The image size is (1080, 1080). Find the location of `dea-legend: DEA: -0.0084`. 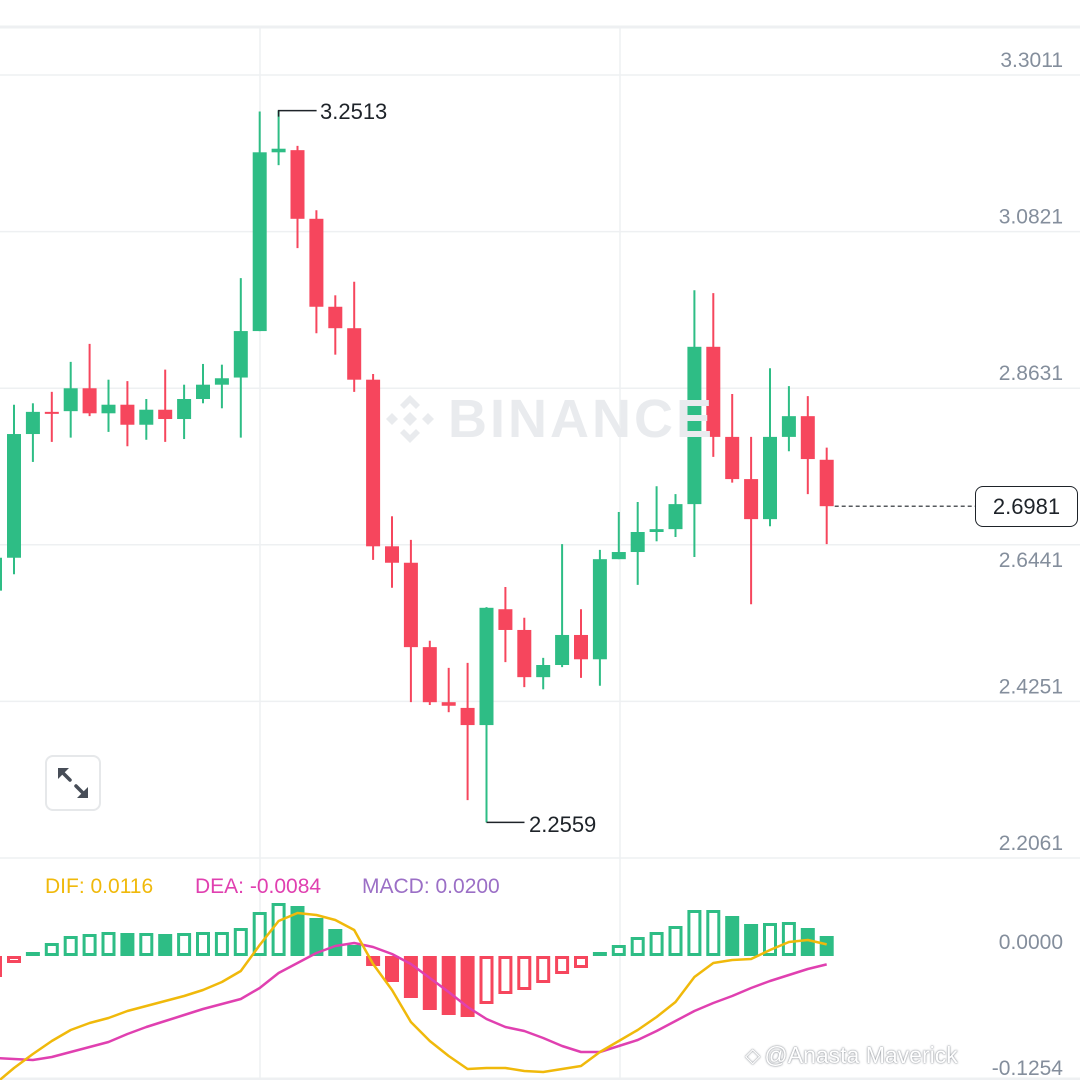

dea-legend: DEA: -0.0084 is located at coordinates (258, 886).